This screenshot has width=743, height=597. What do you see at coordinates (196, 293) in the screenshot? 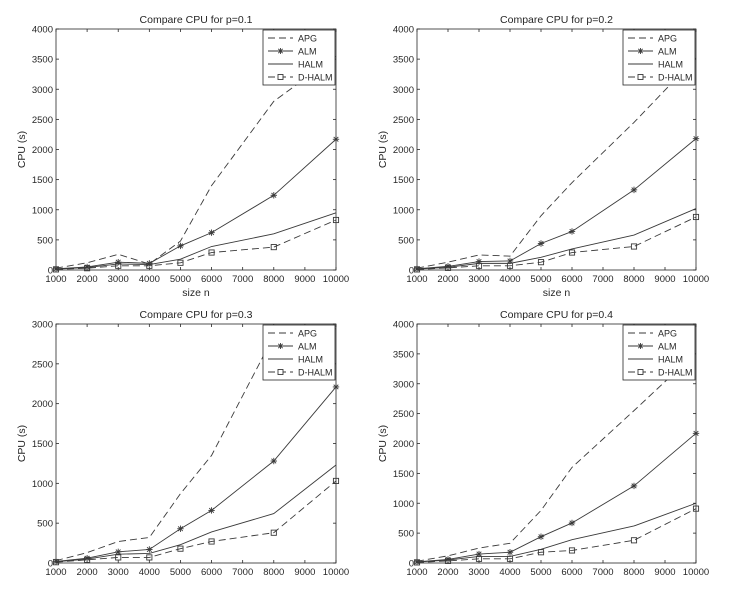
I see `x-axis-label: size n` at bounding box center [196, 293].